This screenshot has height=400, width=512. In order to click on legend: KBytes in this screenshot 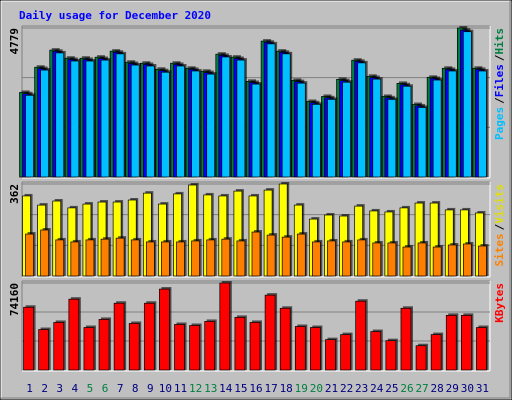, I will do `click(499, 303)`.